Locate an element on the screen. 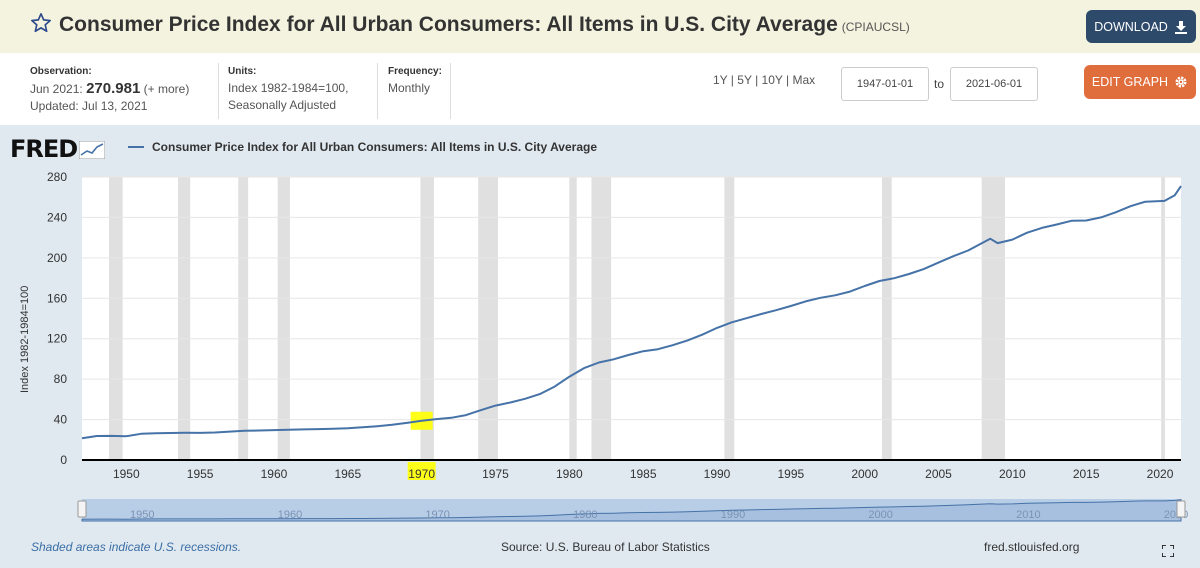 Image resolution: width=1200 pixels, height=568 pixels. y-tick-label: 160 is located at coordinates (57, 298).